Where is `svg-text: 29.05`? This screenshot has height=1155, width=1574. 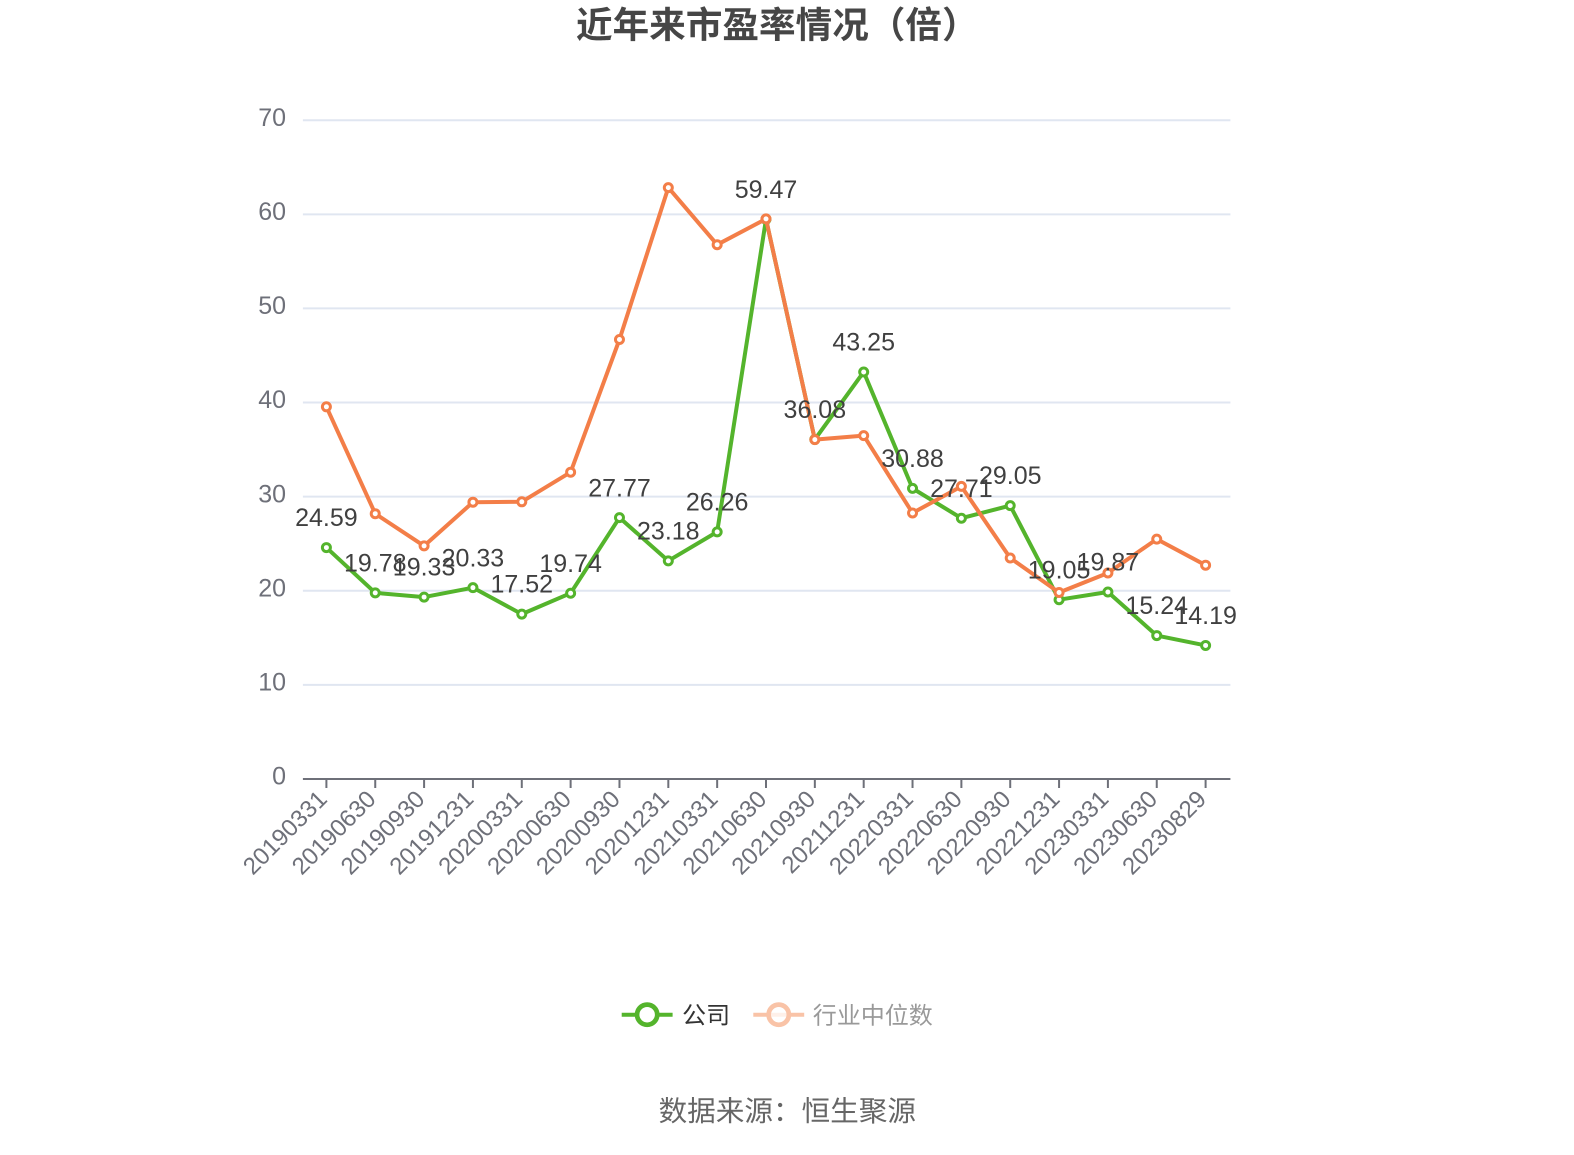
svg-text: 29.05 is located at coordinates (1010, 476).